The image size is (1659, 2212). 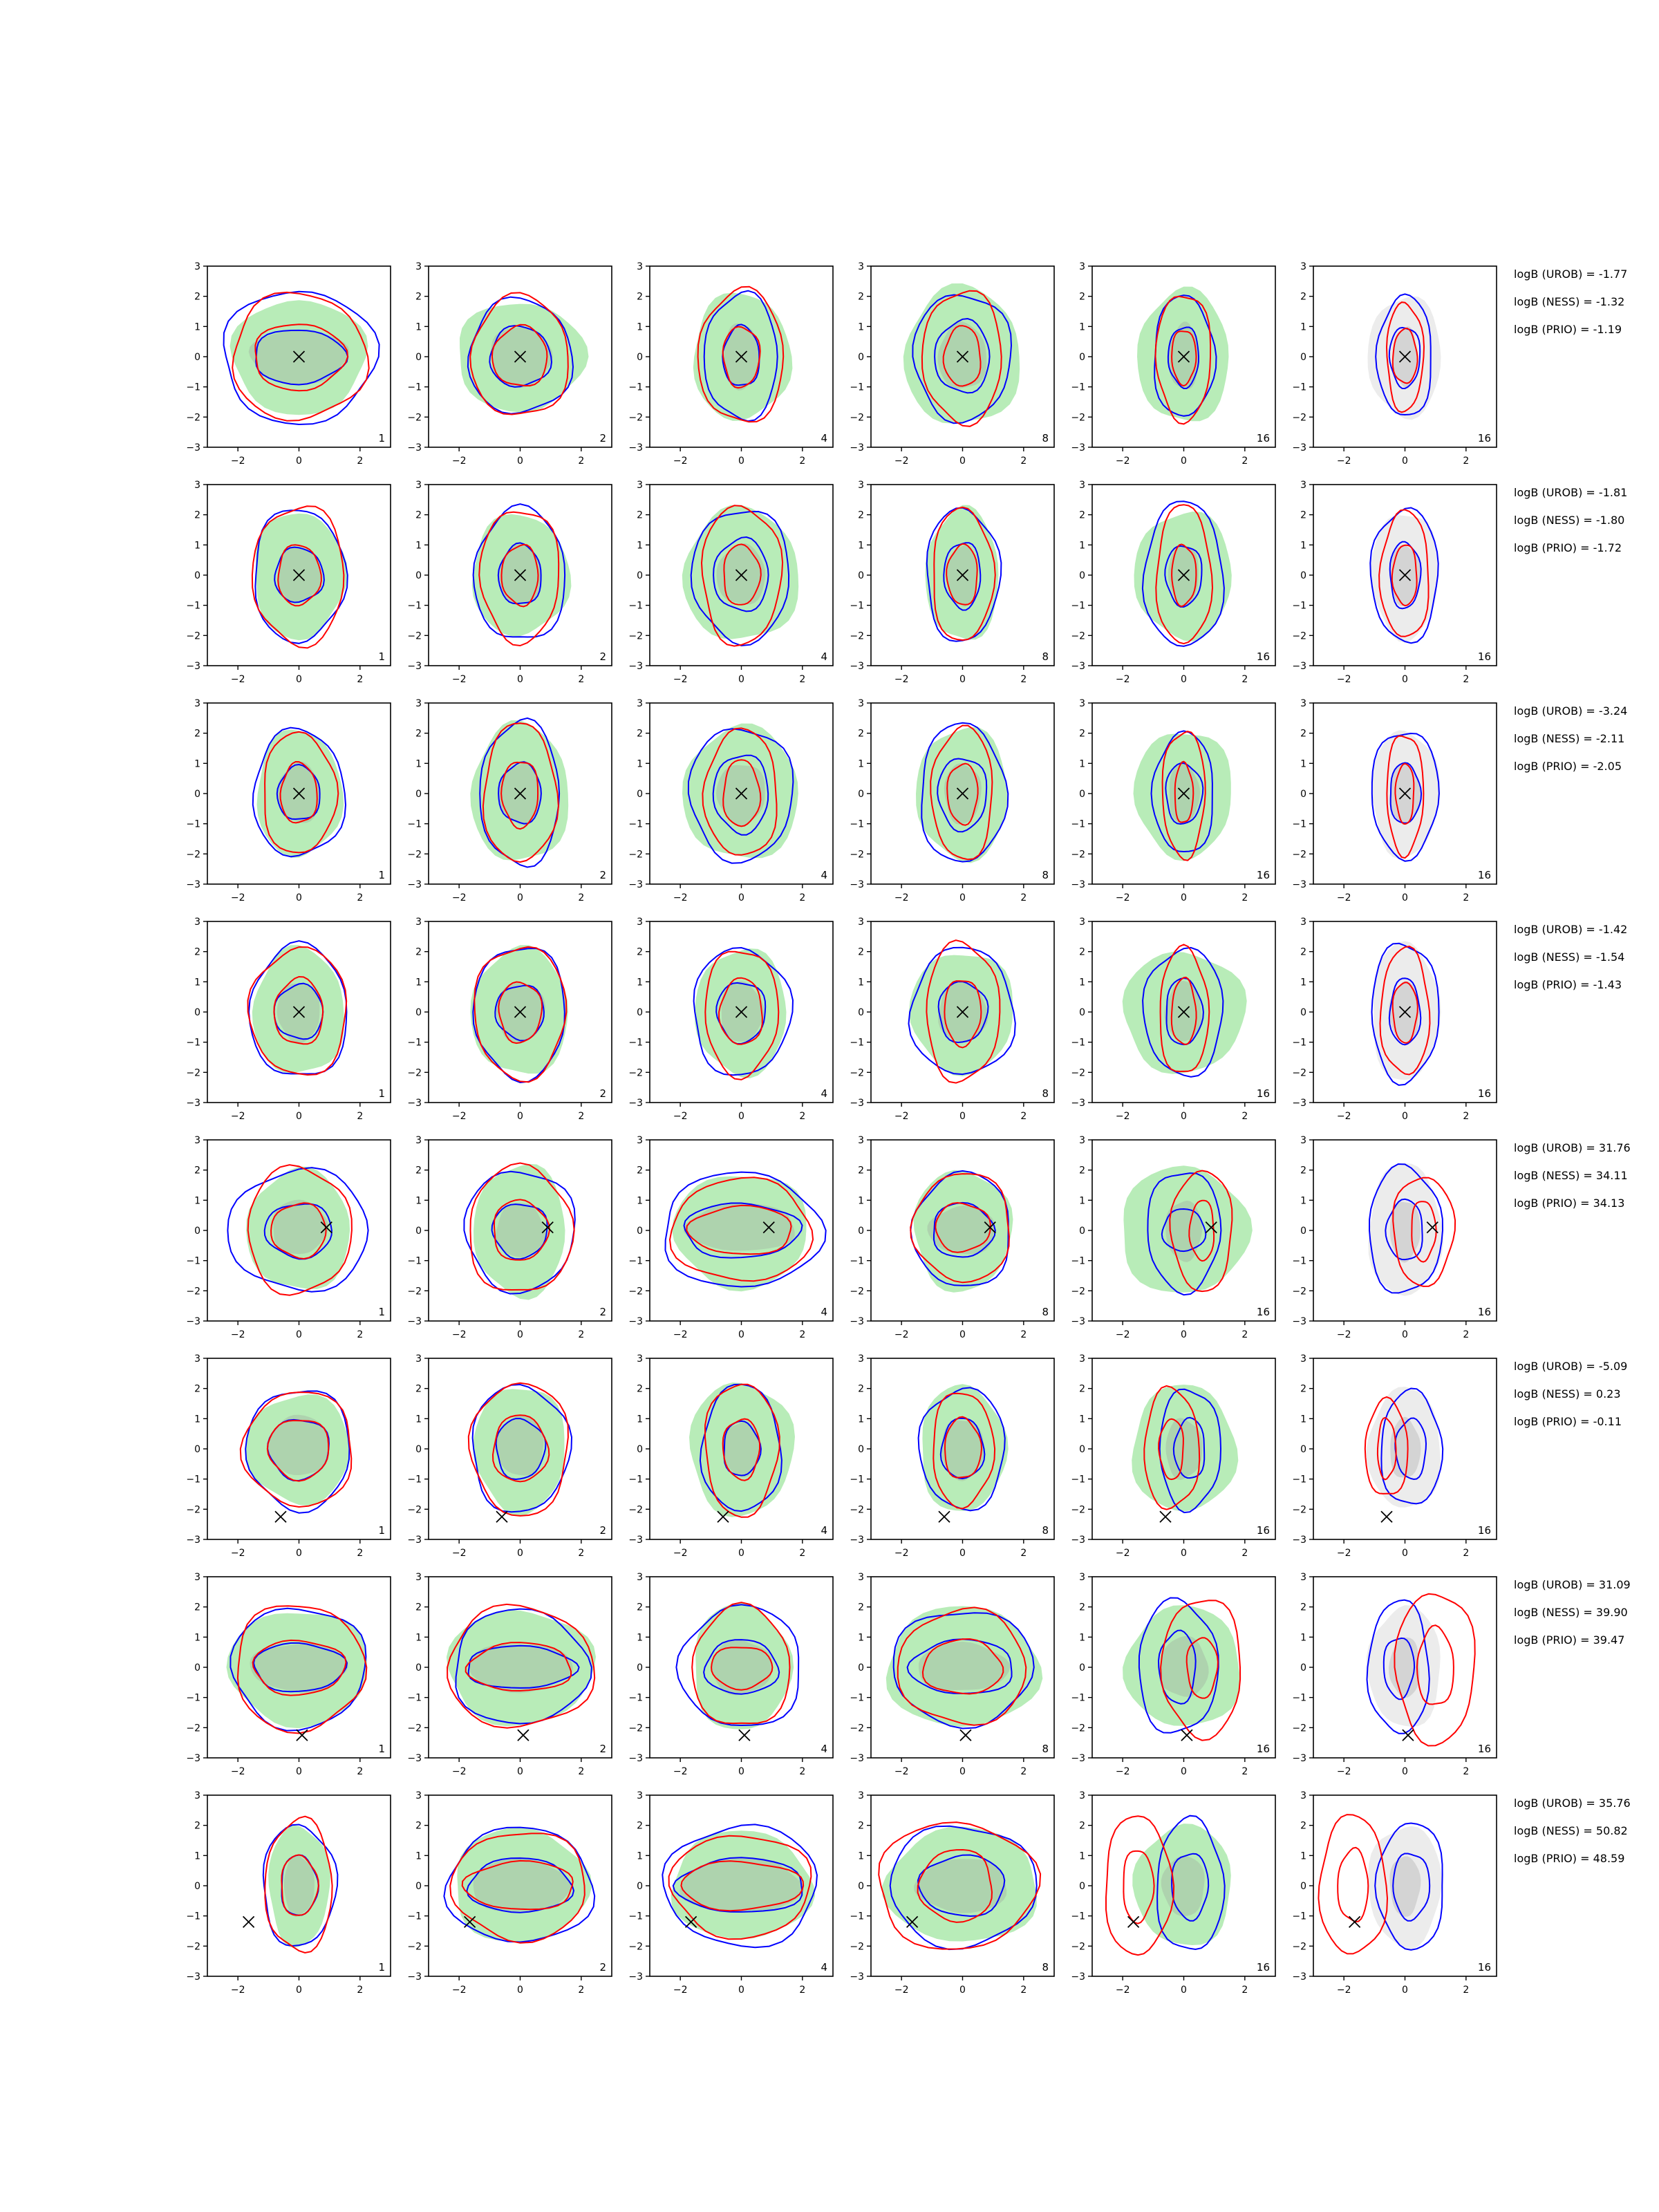 I want to click on panel-count-label: 1, so click(x=381, y=1530).